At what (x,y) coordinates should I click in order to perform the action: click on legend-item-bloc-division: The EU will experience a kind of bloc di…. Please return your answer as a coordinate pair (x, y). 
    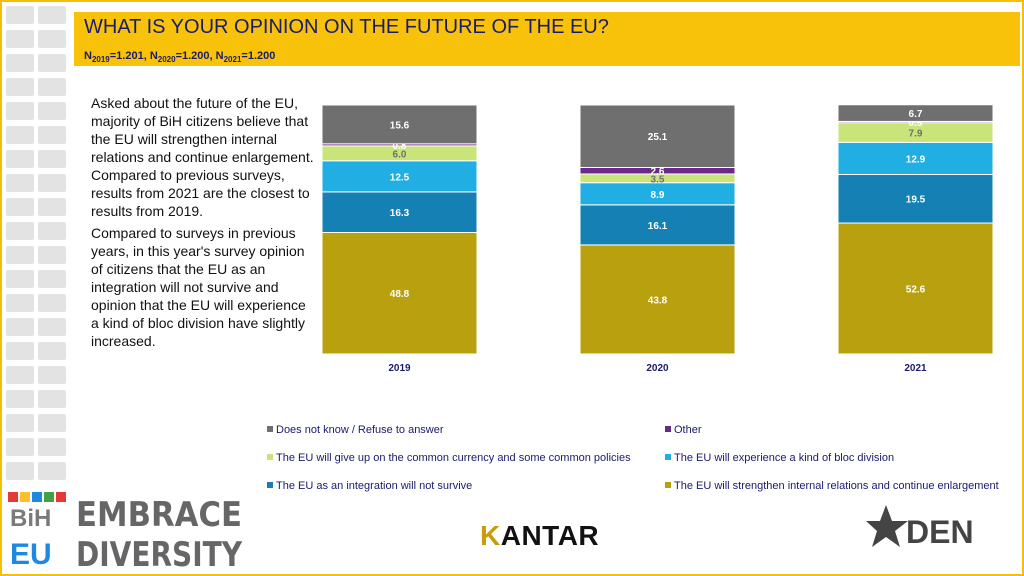
    Looking at the image, I should click on (779, 458).